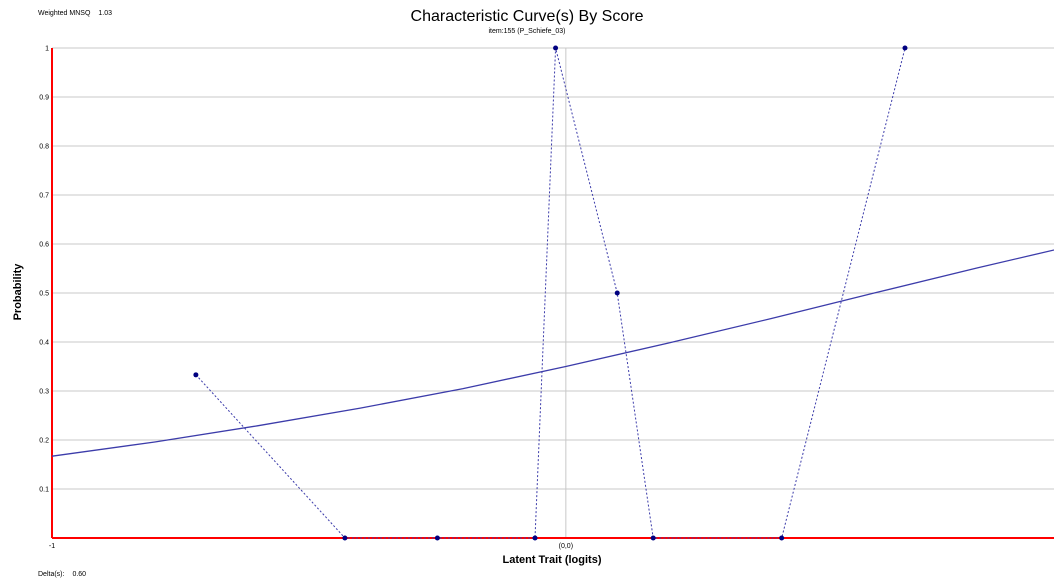 The width and height of the screenshot is (1054, 581). What do you see at coordinates (527, 31) in the screenshot?
I see `chart-subtitle: item:155 (P_Schiefe_03)` at bounding box center [527, 31].